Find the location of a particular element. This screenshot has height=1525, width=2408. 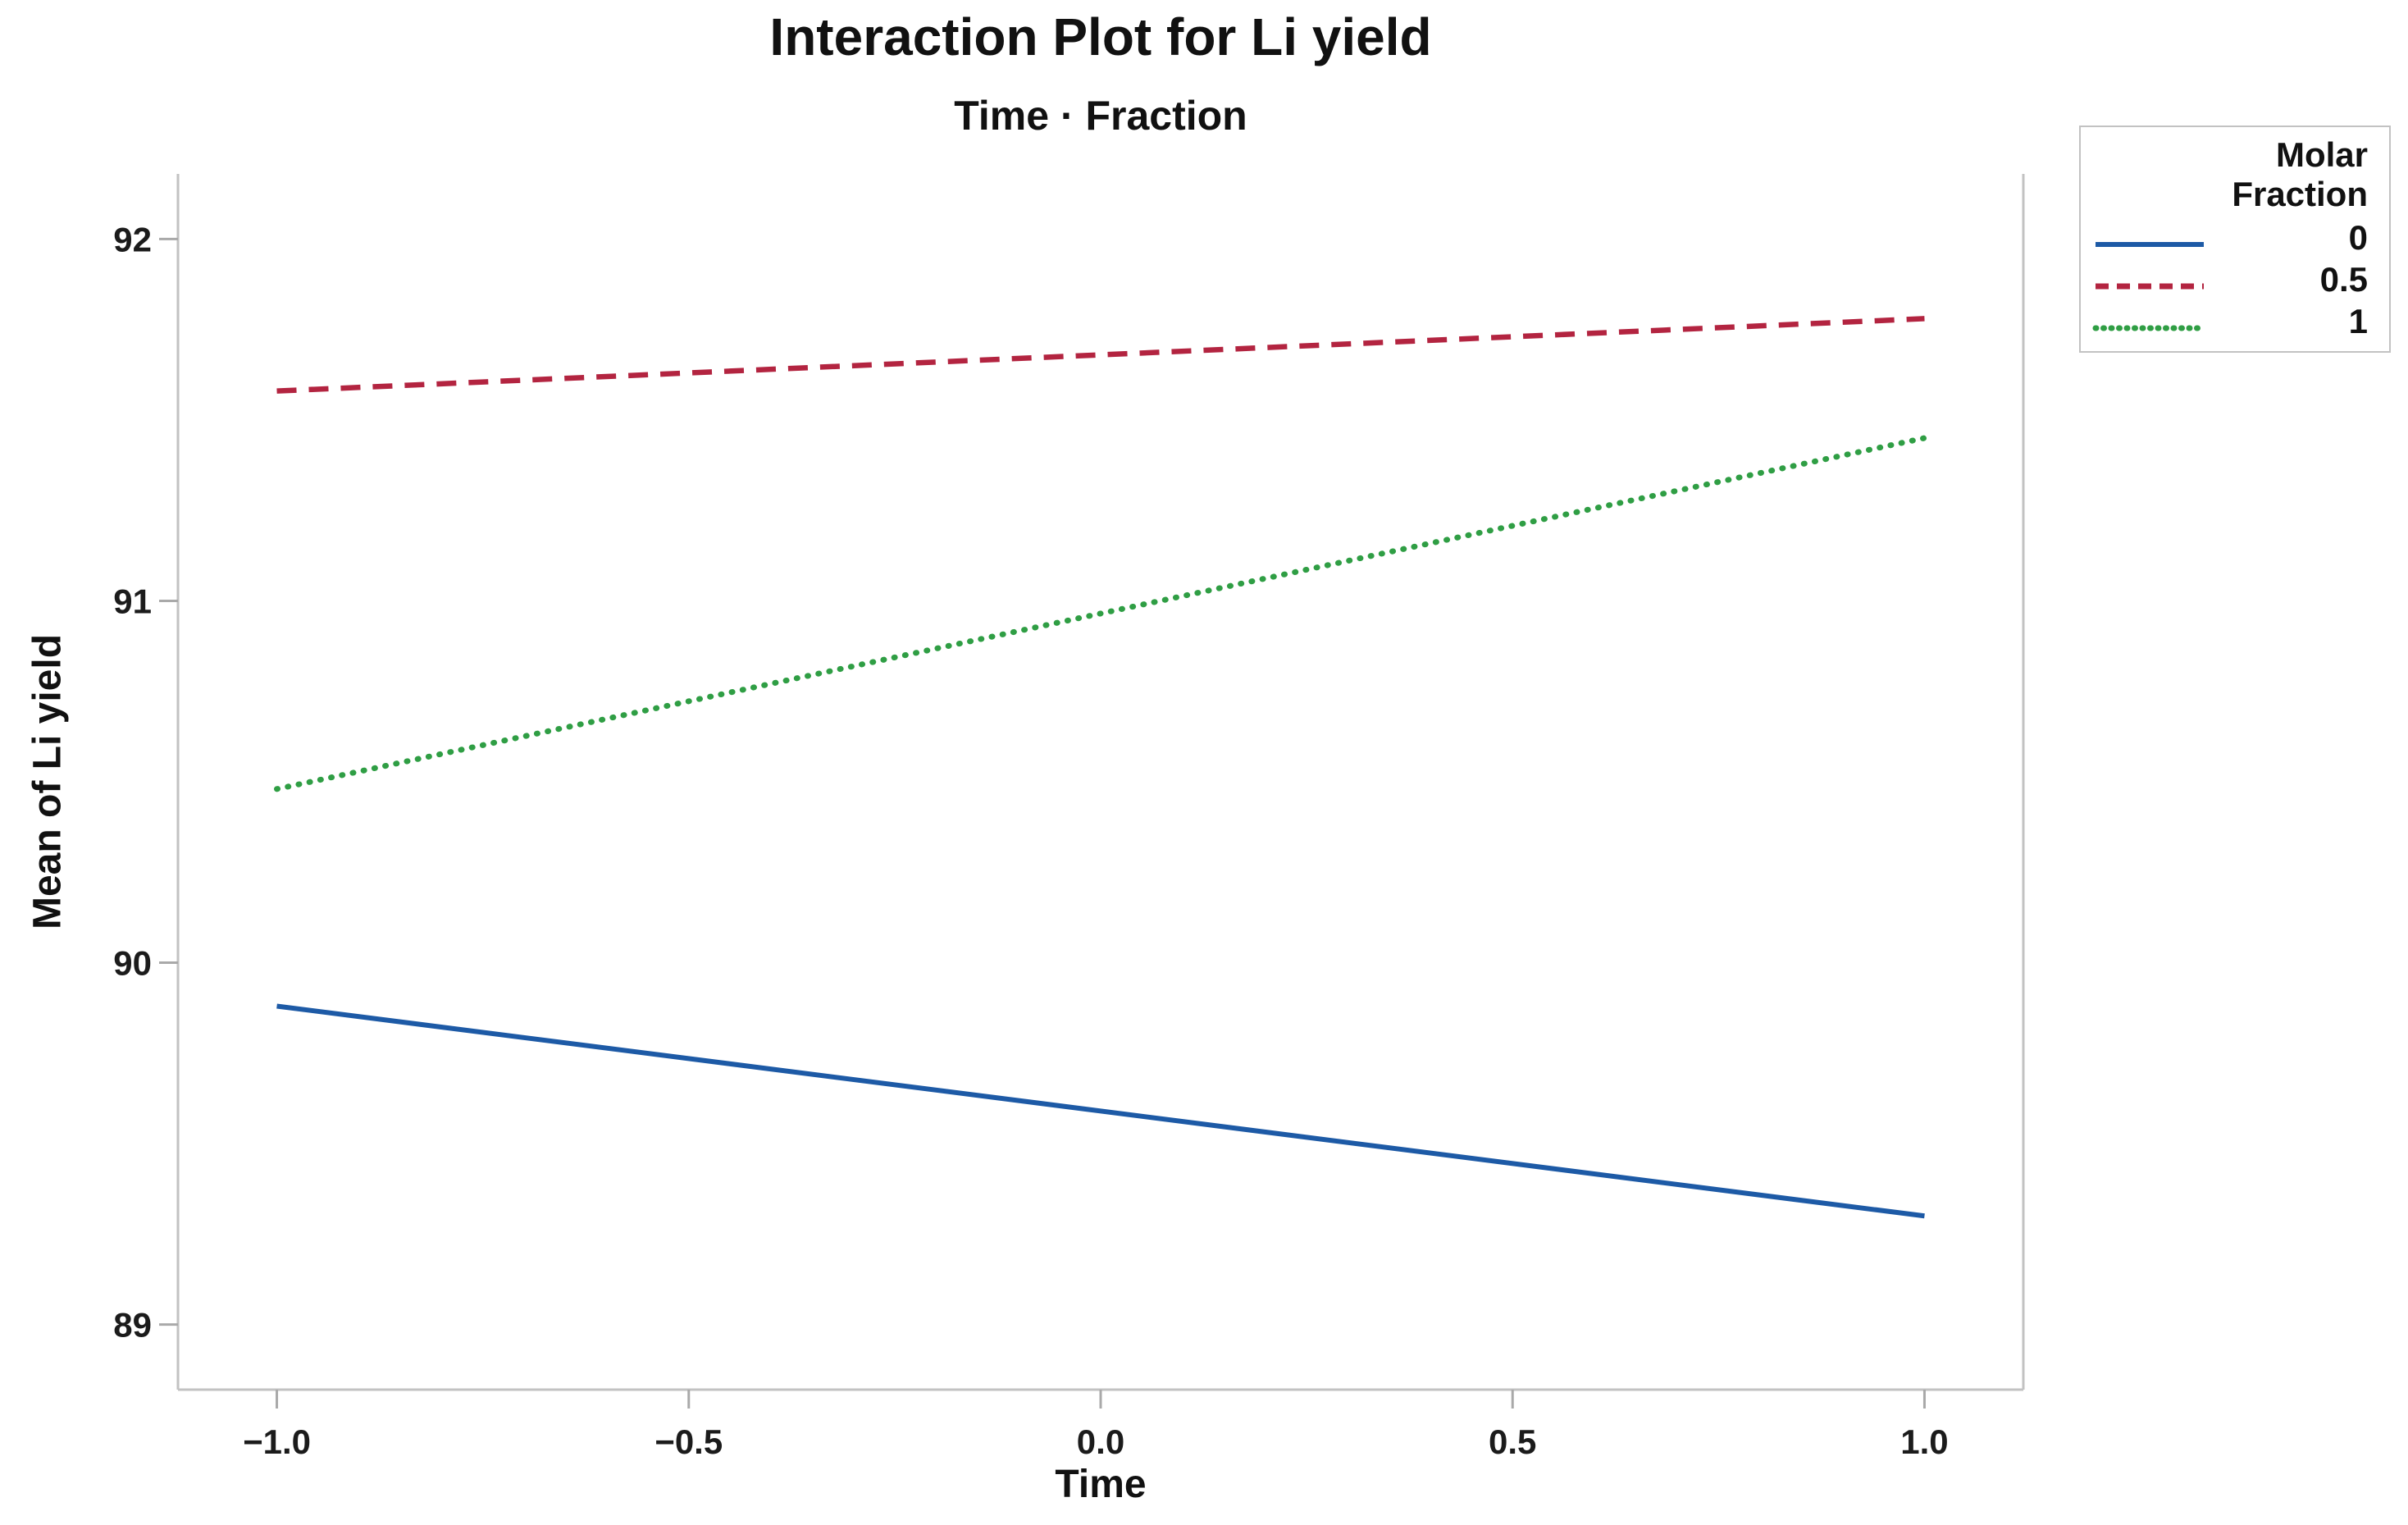

x-tick-label: 0.0 is located at coordinates (1101, 1441).